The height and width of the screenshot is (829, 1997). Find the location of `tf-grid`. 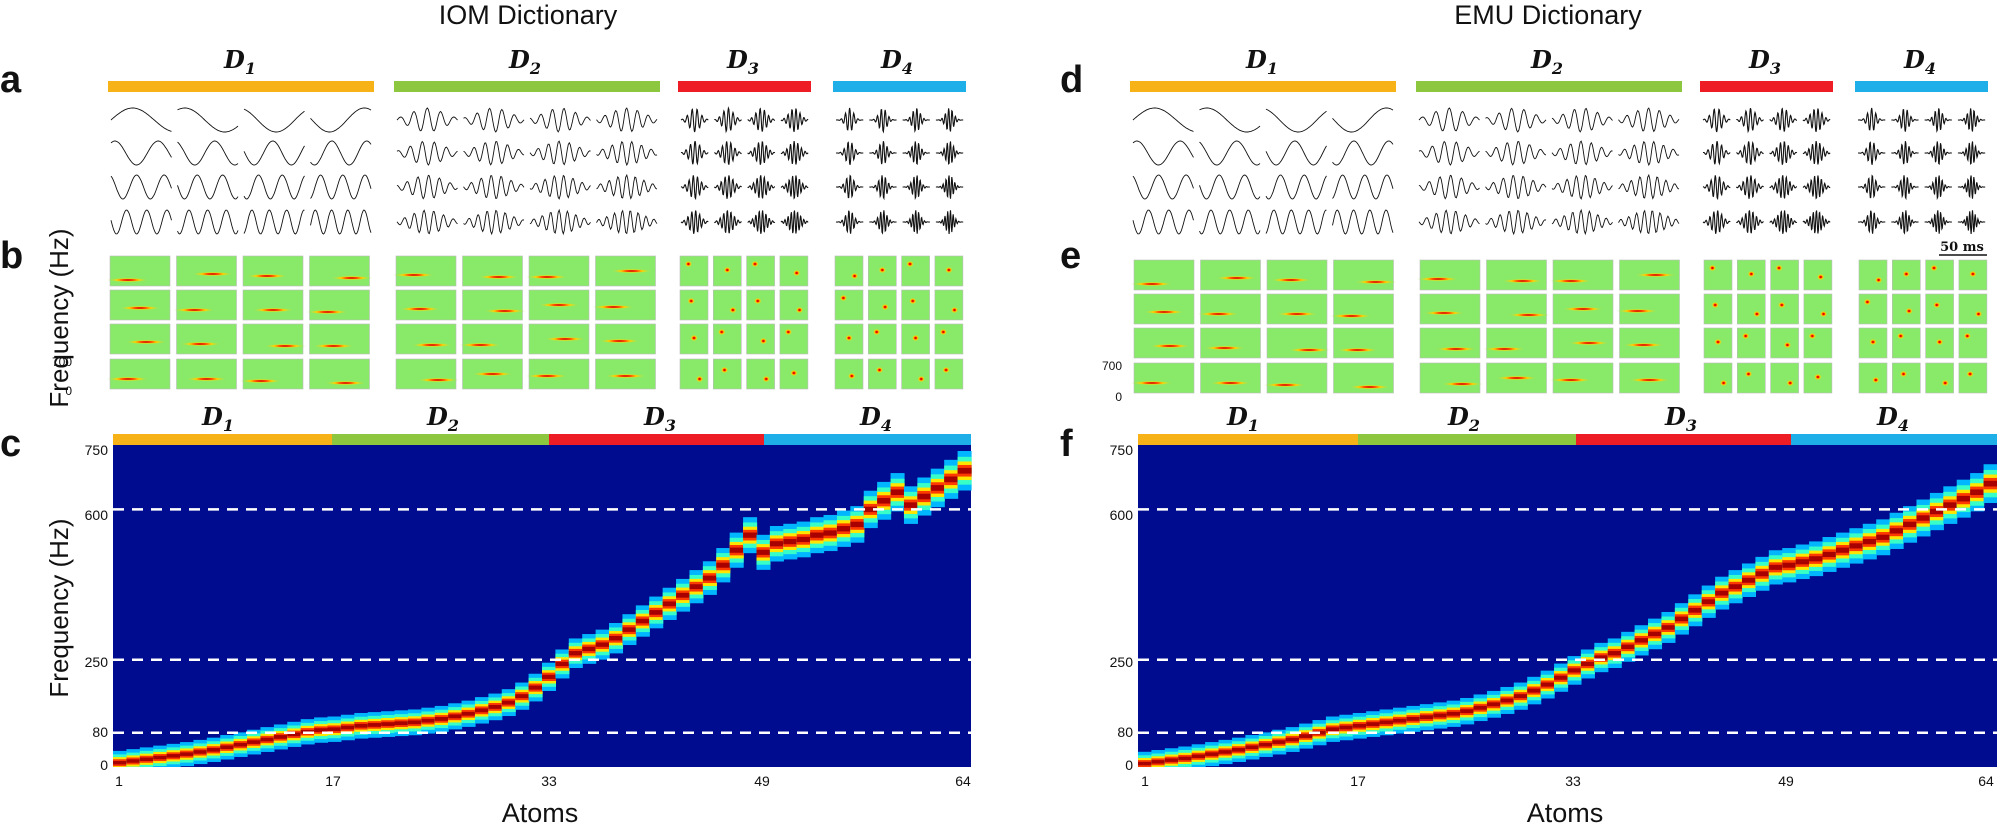

tf-grid is located at coordinates (1559, 326).